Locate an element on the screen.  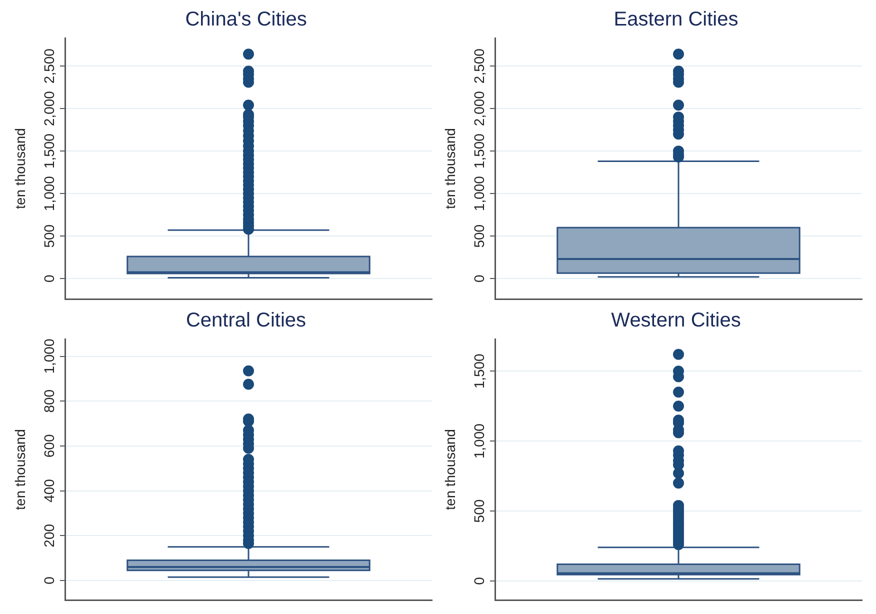
chart-title: Central Cities is located at coordinates (246, 321).